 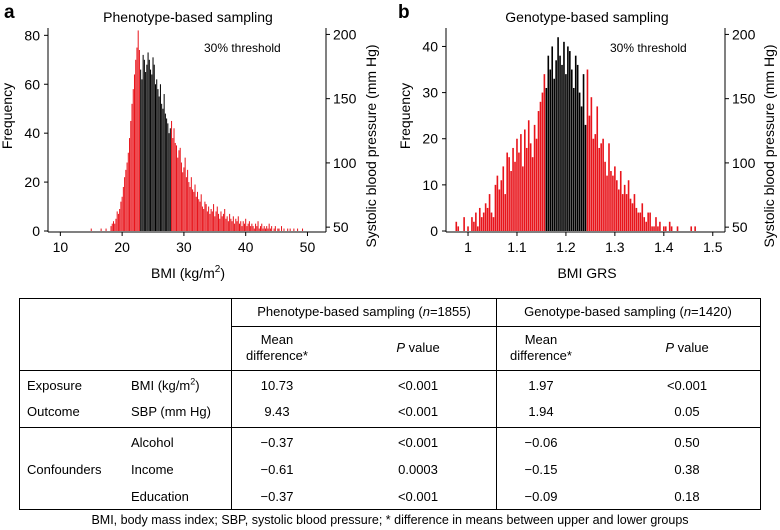 What do you see at coordinates (713, 247) in the screenshot?
I see `x-tick-label: 1.5` at bounding box center [713, 247].